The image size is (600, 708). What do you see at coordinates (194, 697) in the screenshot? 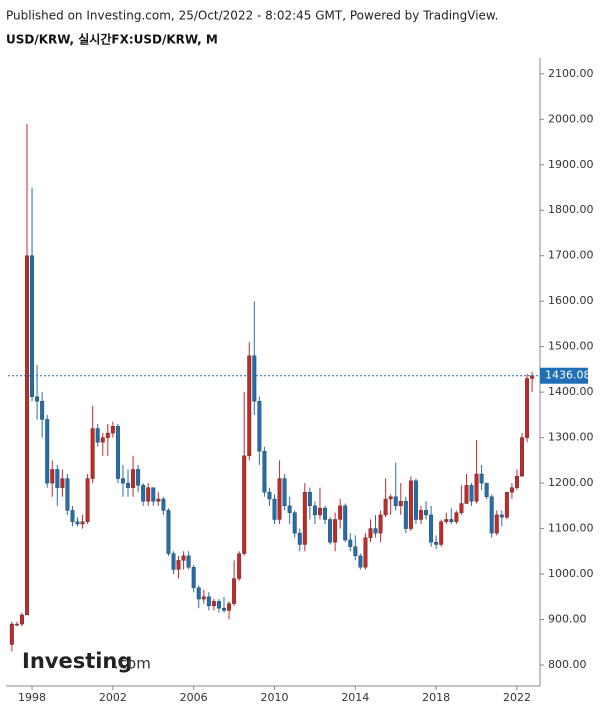
I see `x-tick-label: 2006` at bounding box center [194, 697].